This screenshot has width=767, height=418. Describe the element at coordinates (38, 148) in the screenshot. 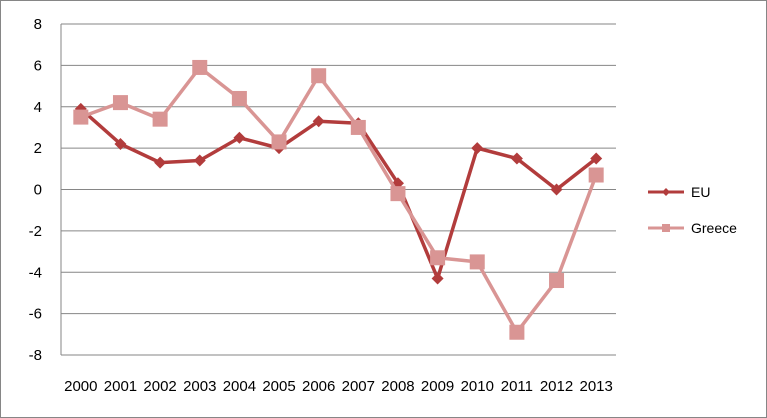

I see `y-tick-label: 2` at that location.